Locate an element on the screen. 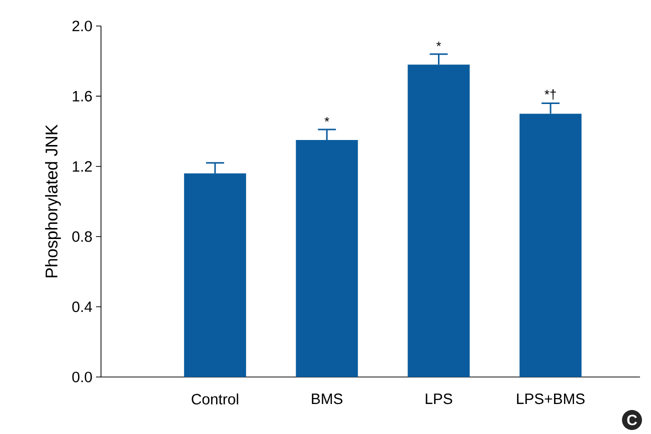  x-tick-label: LPS+BMS is located at coordinates (551, 399).